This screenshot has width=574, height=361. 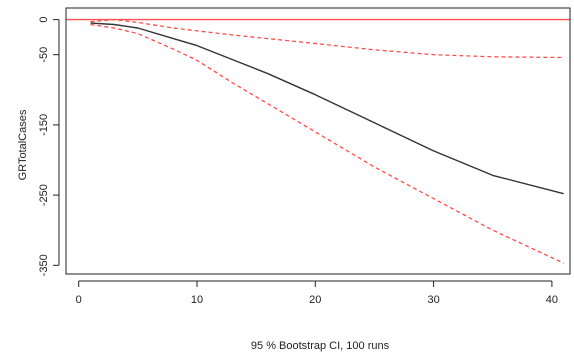 What do you see at coordinates (23, 144) in the screenshot?
I see `y-axis-title: GRTotalCases` at bounding box center [23, 144].